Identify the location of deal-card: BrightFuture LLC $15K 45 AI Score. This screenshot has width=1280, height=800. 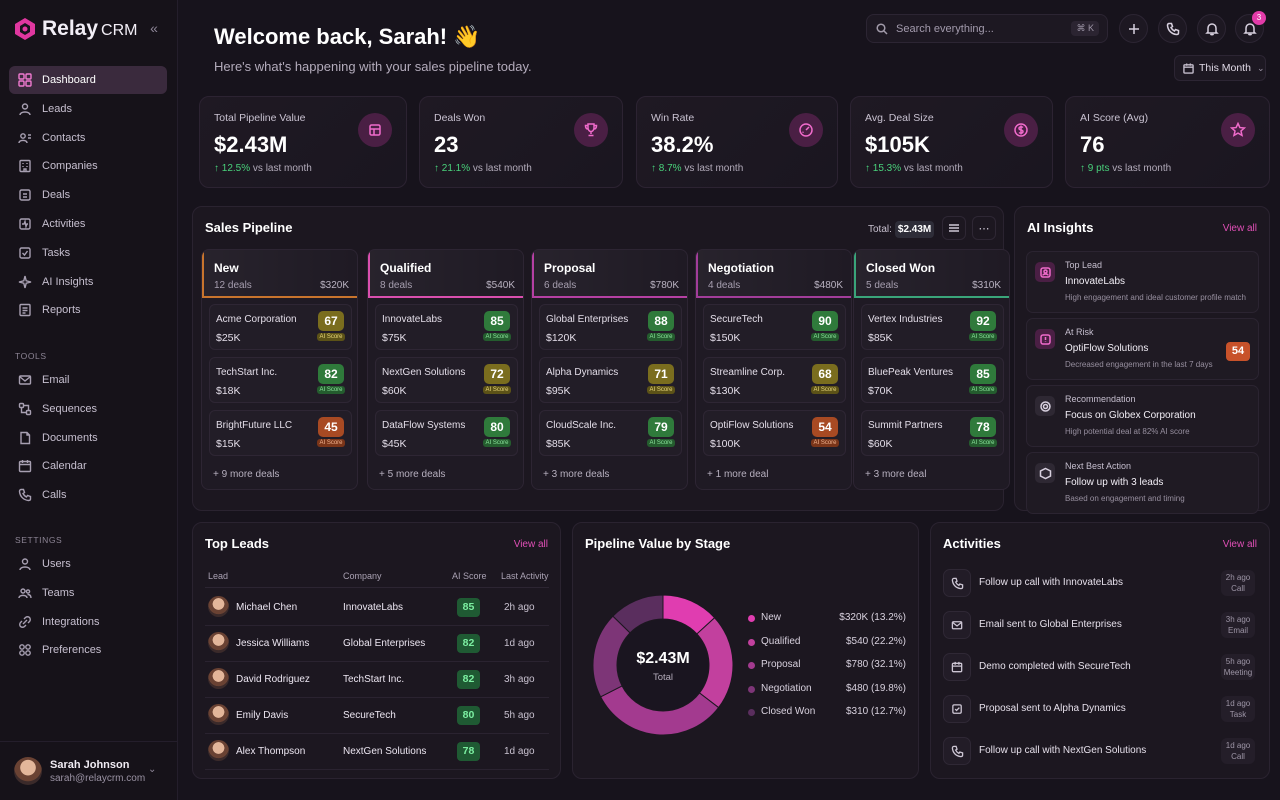
(280, 433).